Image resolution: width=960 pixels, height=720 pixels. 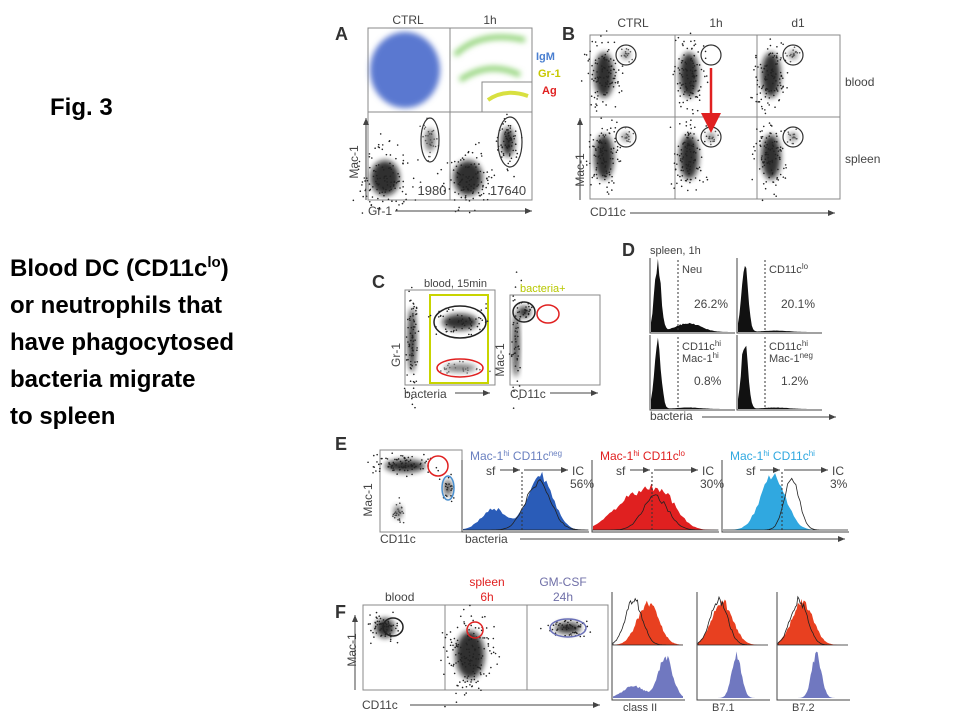 What do you see at coordinates (563, 597) in the screenshot?
I see `column-label: 24h` at bounding box center [563, 597].